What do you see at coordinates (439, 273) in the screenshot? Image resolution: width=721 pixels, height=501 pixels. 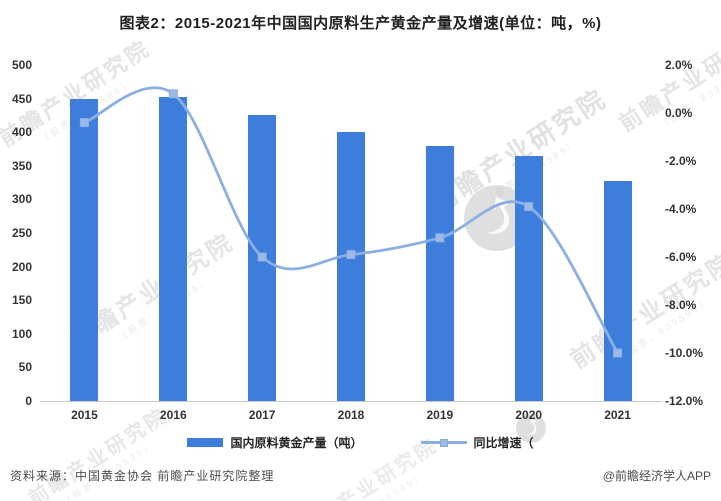 I see `bar-2019` at bounding box center [439, 273].